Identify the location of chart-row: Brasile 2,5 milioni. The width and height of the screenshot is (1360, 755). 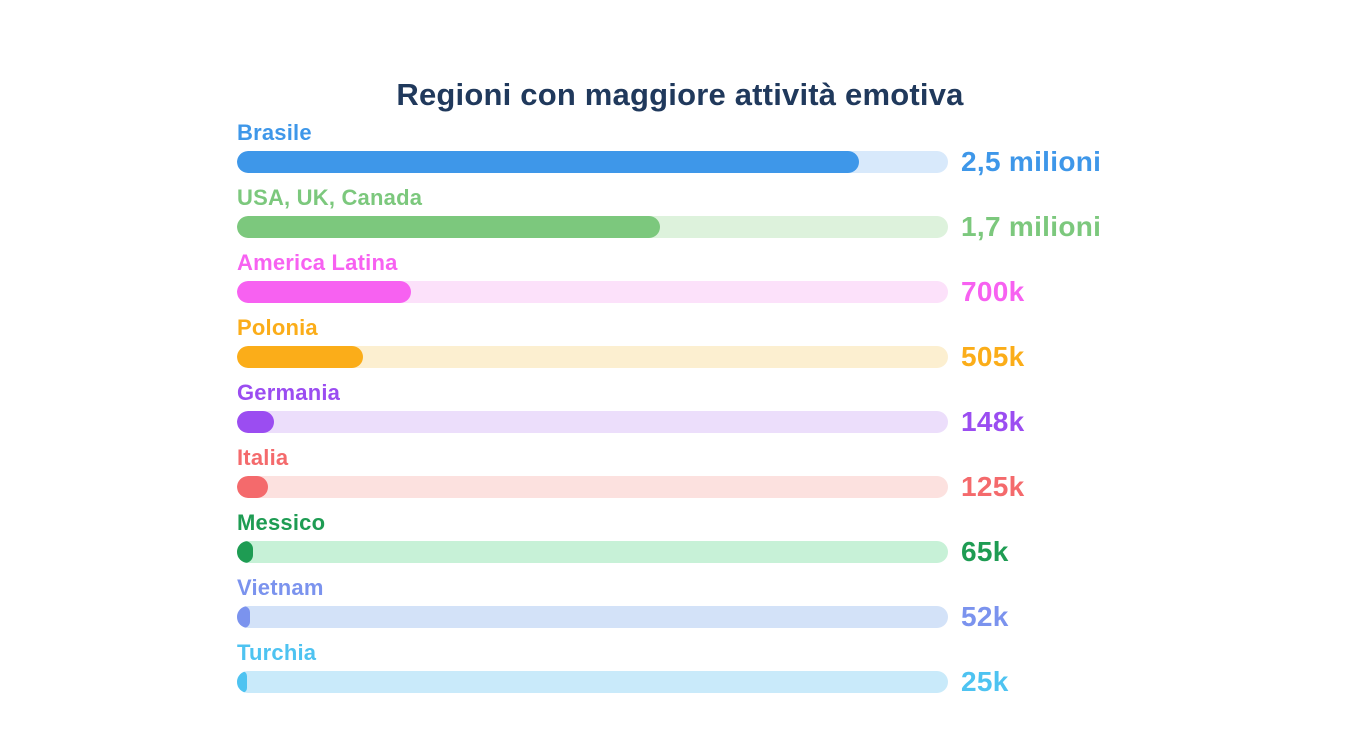
(737, 152).